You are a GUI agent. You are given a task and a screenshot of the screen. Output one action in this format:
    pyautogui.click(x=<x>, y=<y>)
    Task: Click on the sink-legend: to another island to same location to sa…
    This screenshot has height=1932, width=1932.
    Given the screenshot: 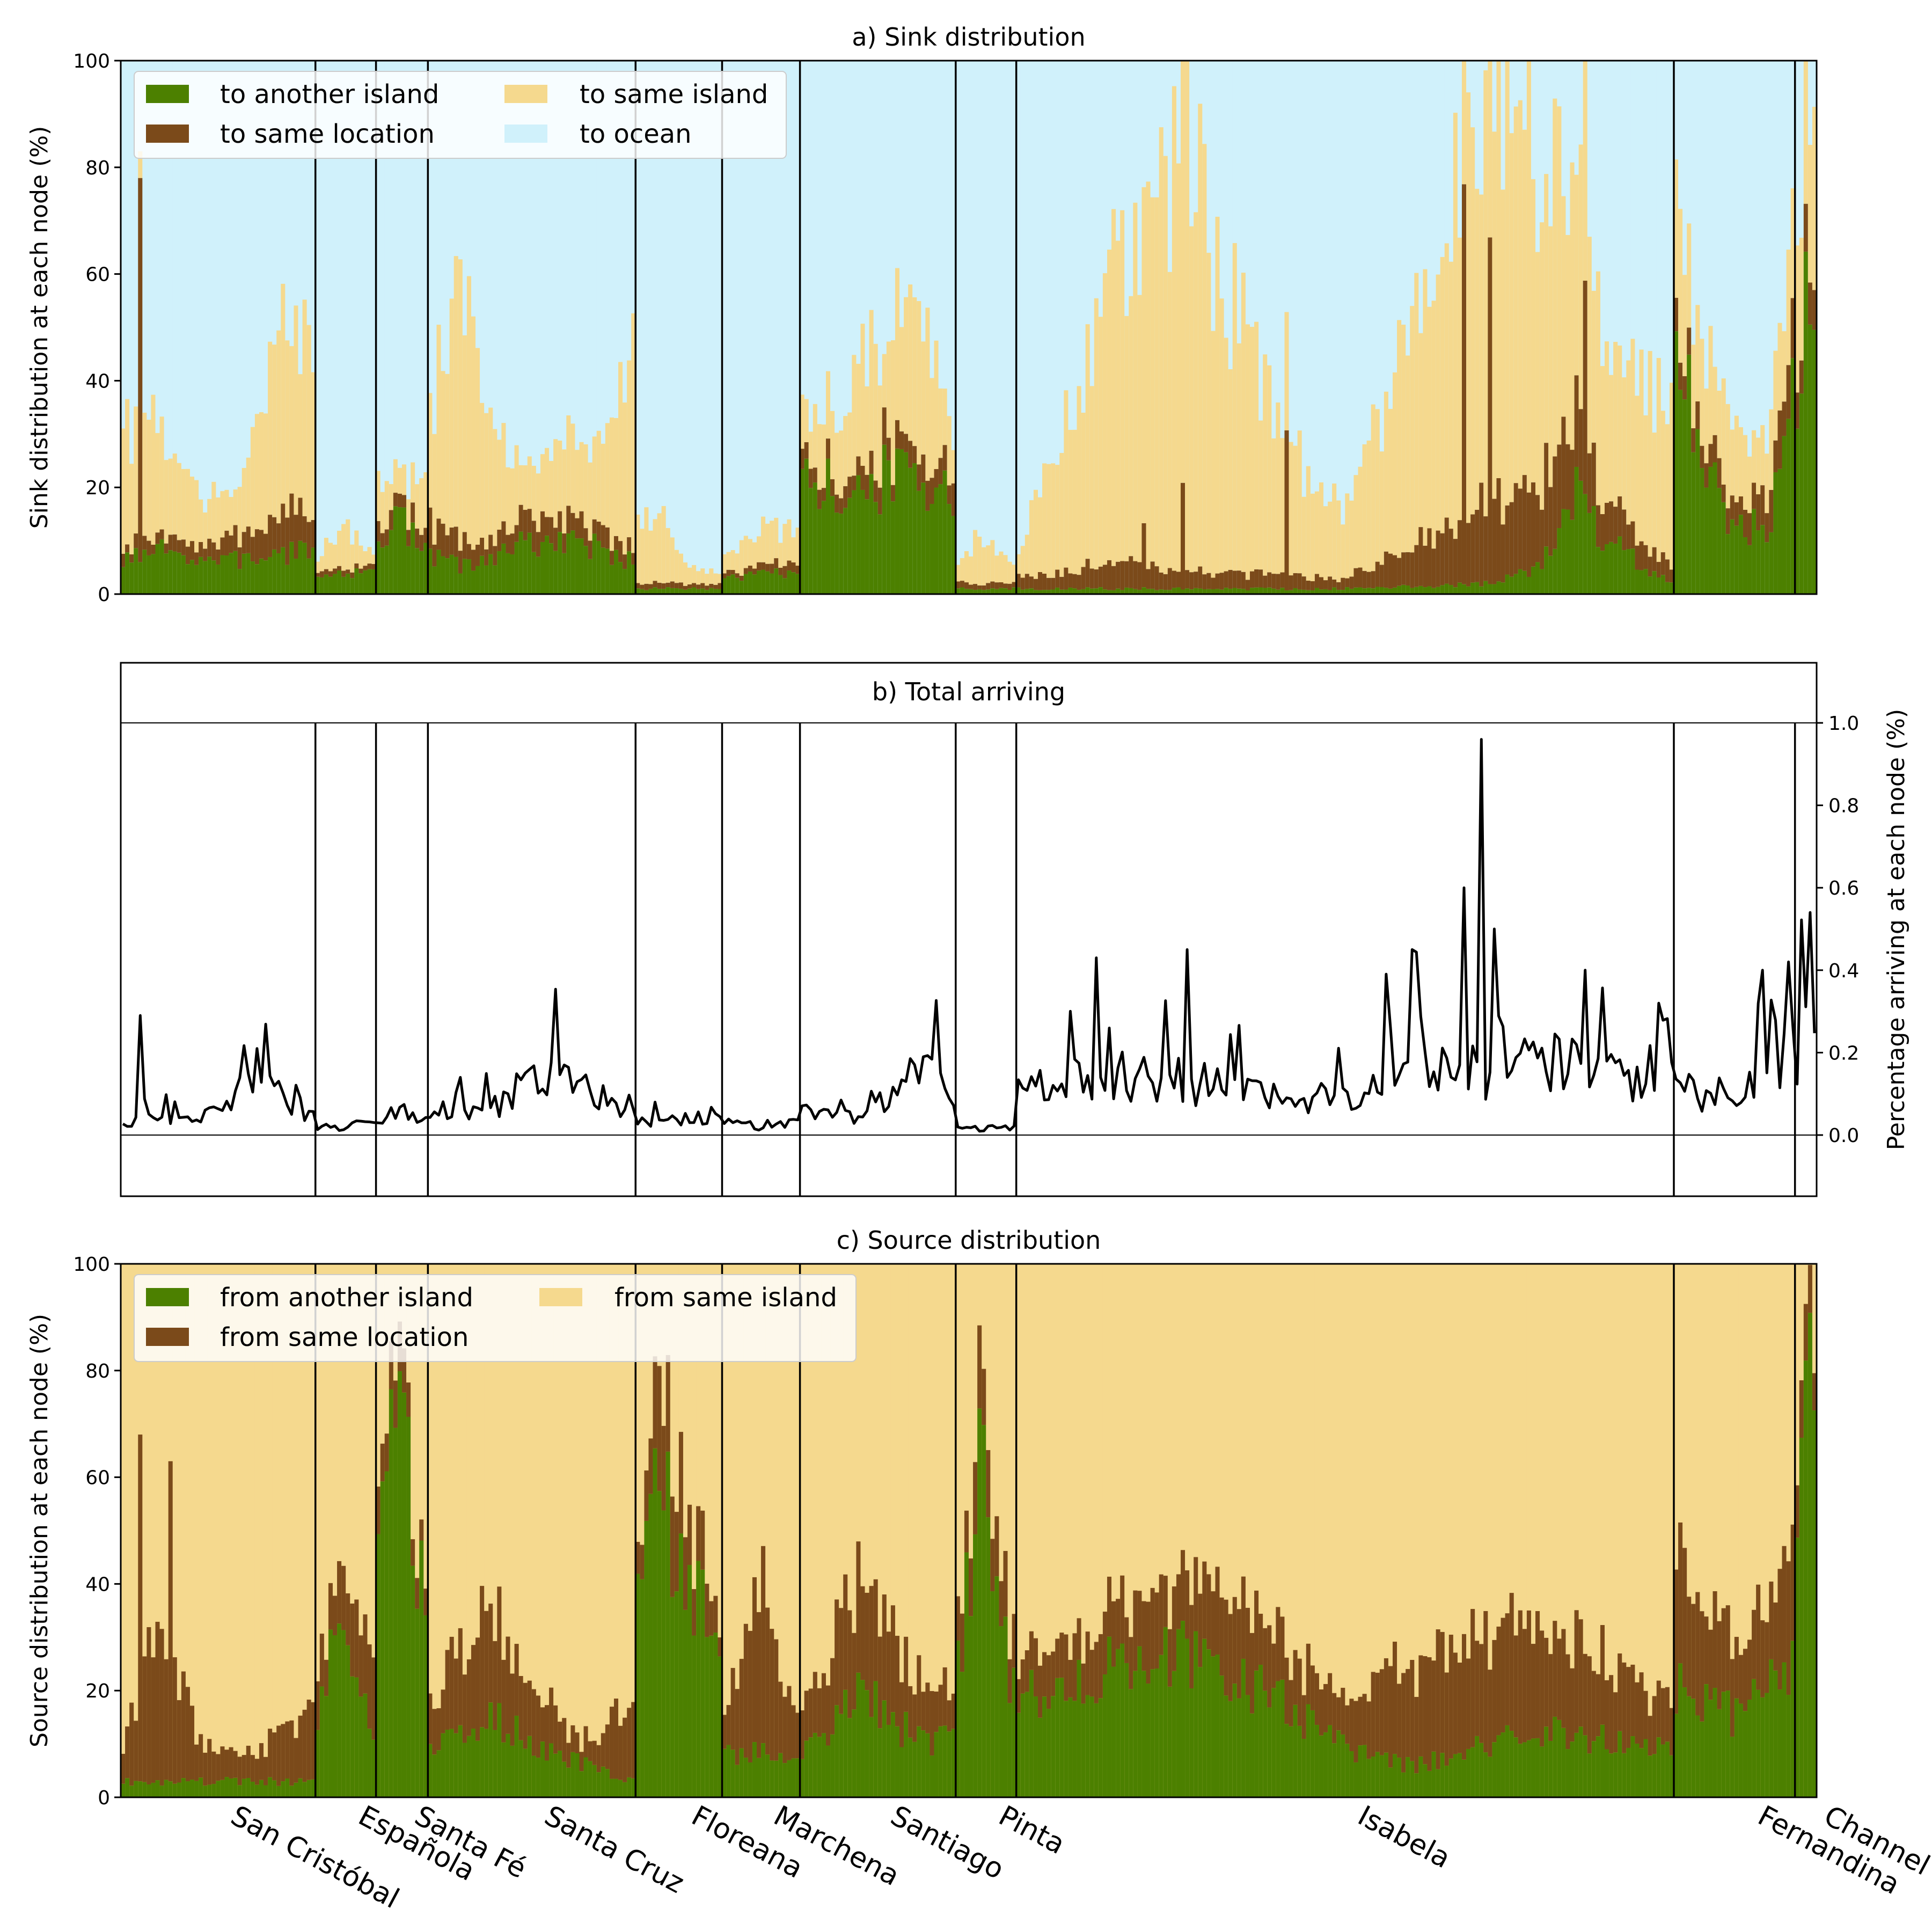 What is the action you would take?
    pyautogui.click(x=460, y=115)
    